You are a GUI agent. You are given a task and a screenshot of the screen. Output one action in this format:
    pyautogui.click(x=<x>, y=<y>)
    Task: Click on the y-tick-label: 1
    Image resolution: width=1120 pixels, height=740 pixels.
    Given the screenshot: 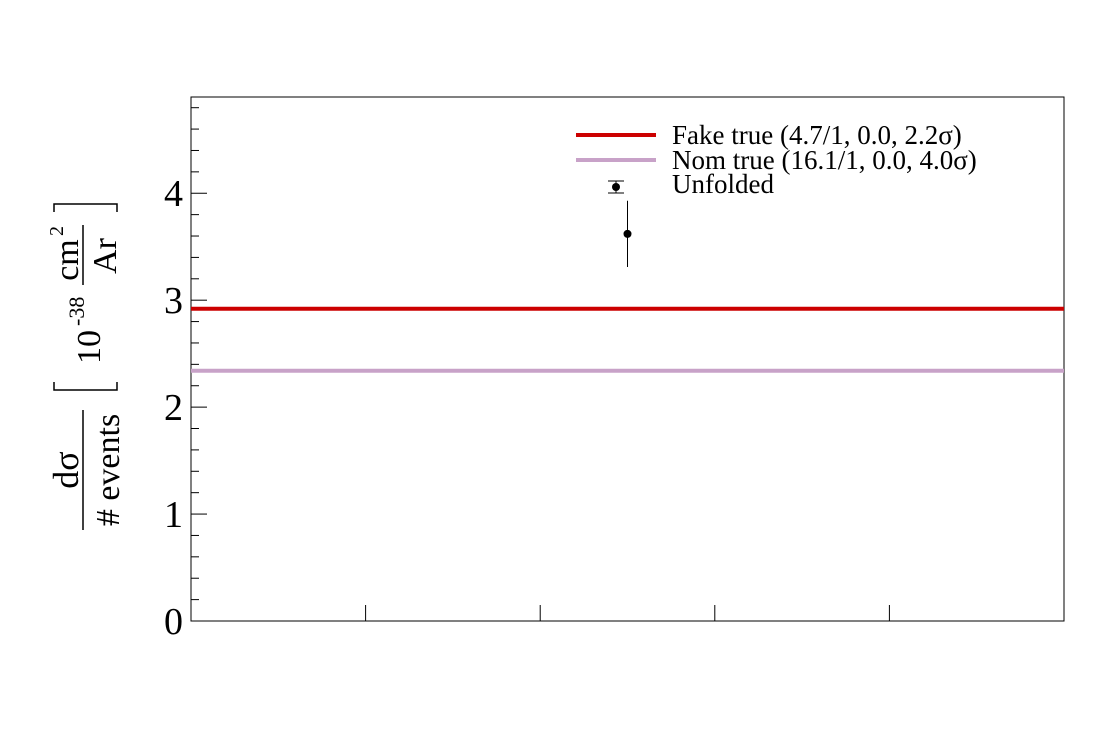 What is the action you would take?
    pyautogui.click(x=173, y=515)
    